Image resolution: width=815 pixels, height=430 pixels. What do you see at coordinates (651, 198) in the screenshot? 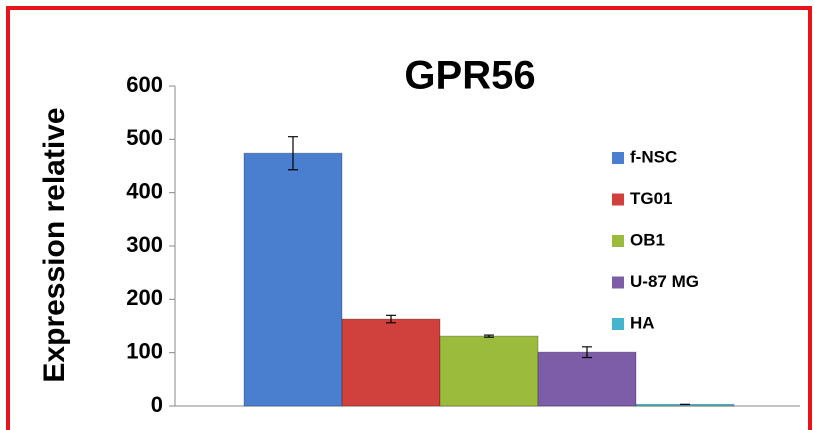
I see `legend-label: TG01` at bounding box center [651, 198].